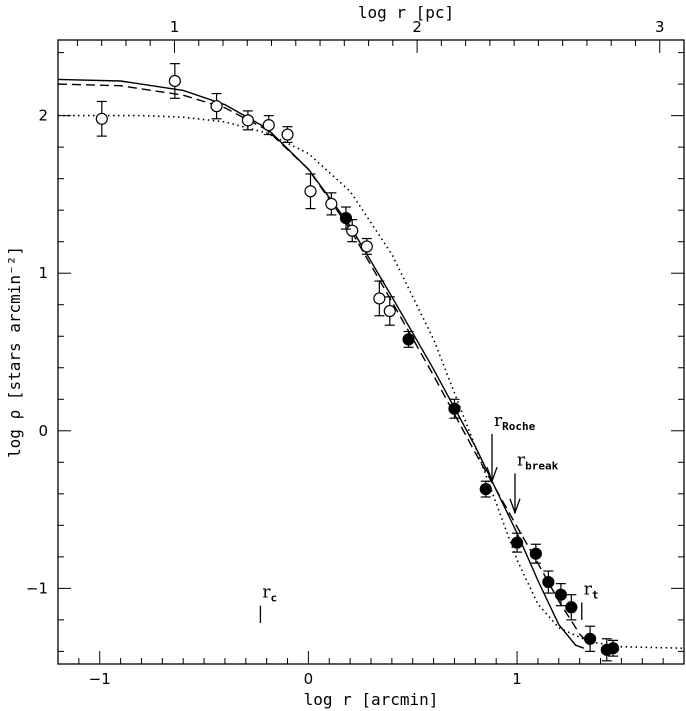 This screenshot has height=711, width=686. What do you see at coordinates (541, 465) in the screenshot?
I see `r-break-subscript: break` at bounding box center [541, 465].